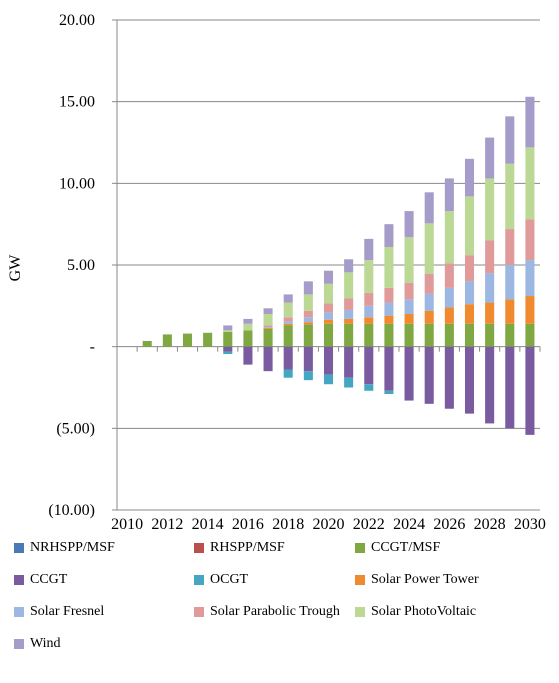 The image size is (559, 683). What do you see at coordinates (409, 524) in the screenshot?
I see `x-tick-label: 2024` at bounding box center [409, 524].